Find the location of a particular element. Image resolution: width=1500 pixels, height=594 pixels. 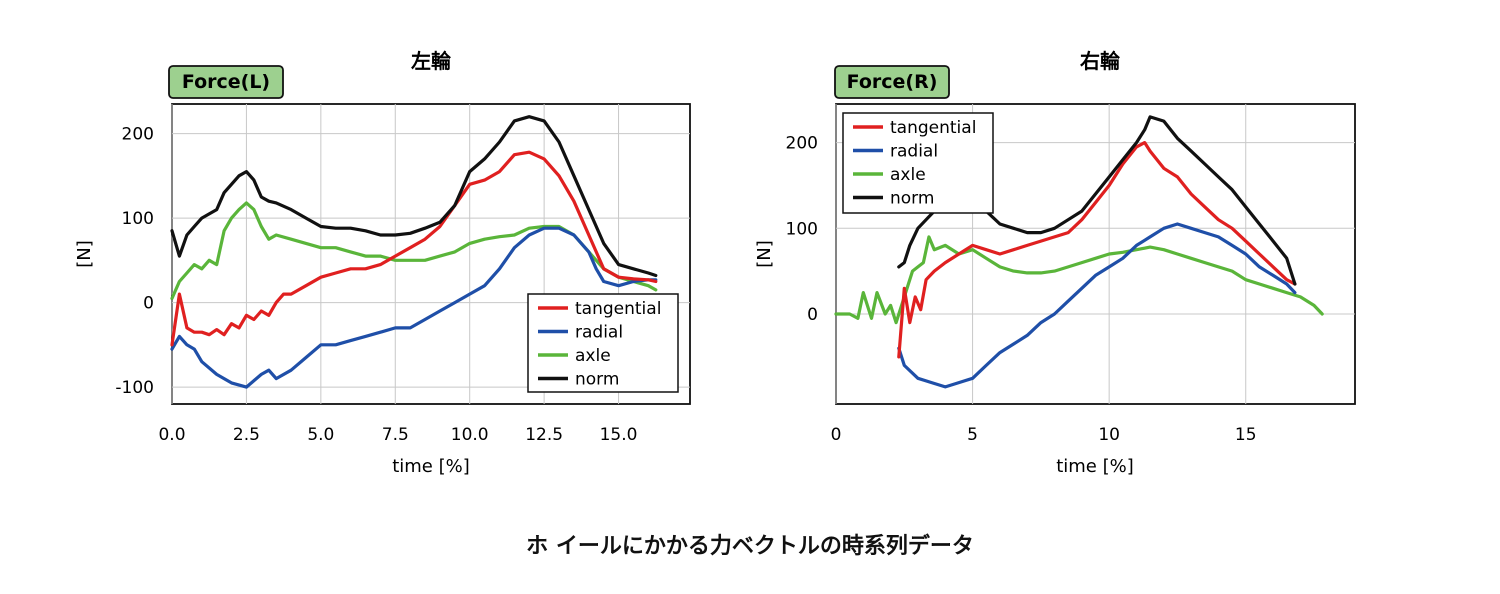

y-tick-labels: -100 0 100 200 is located at coordinates (134, 262).